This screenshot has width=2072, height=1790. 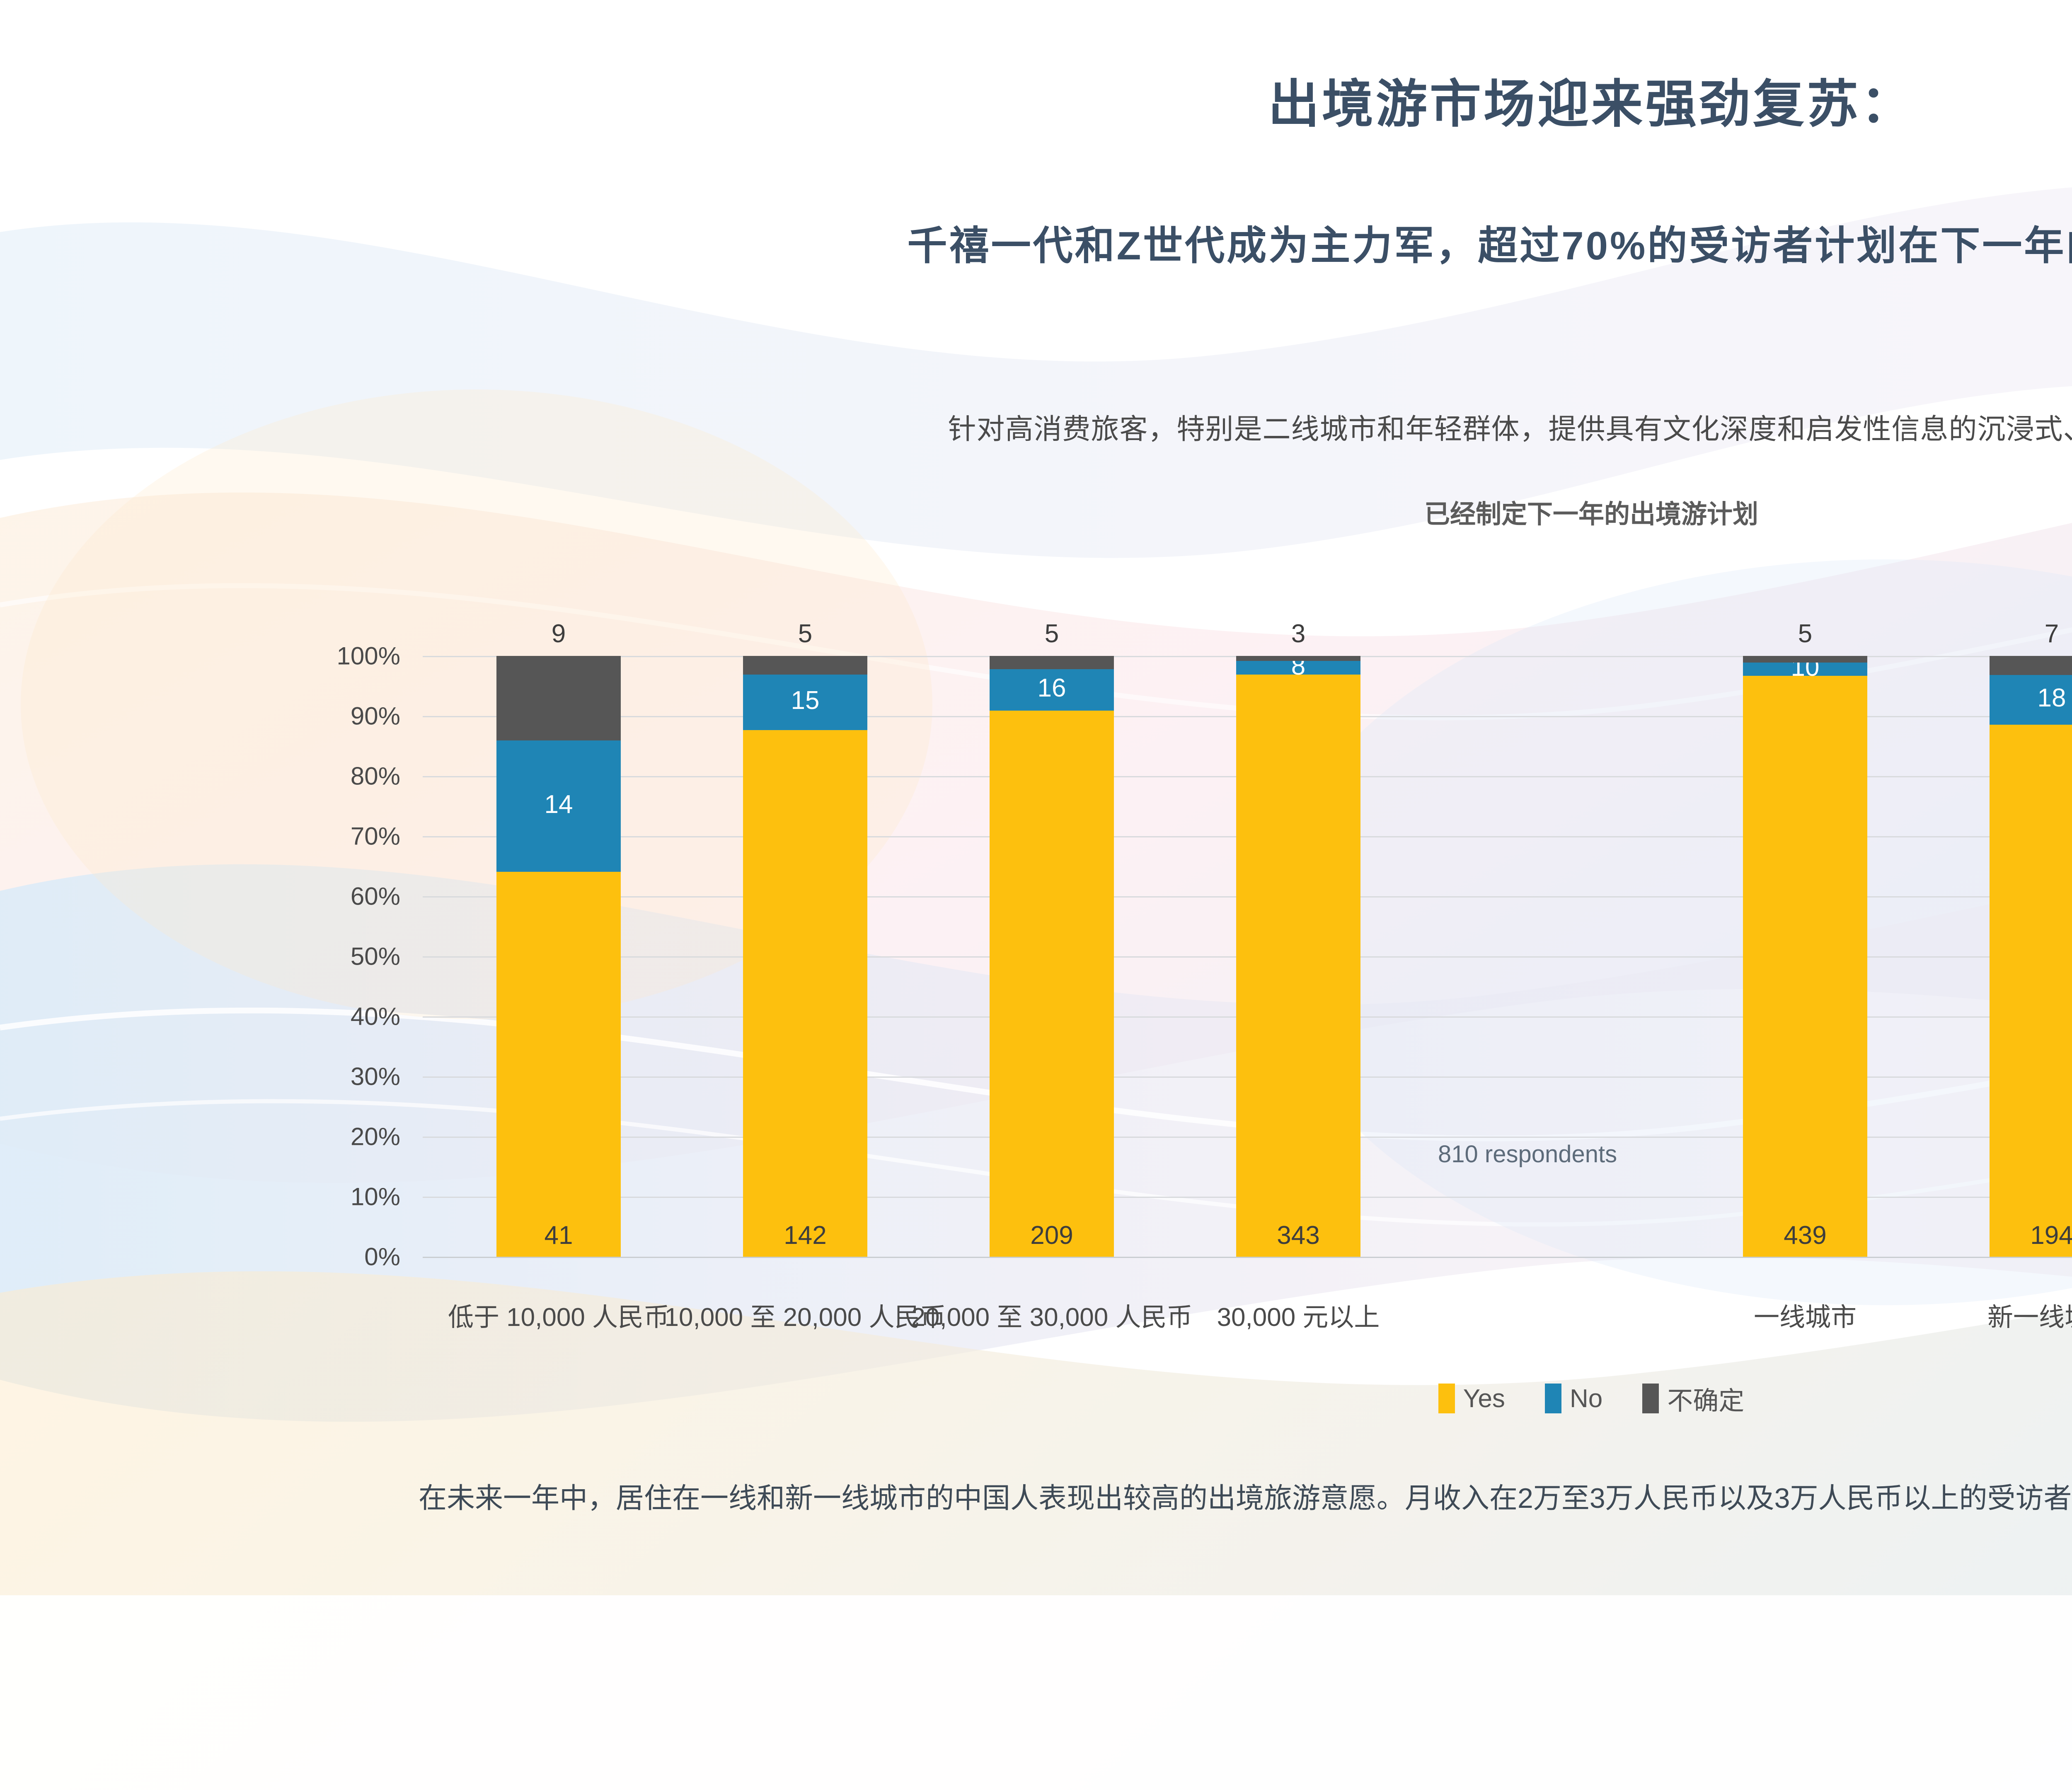 What do you see at coordinates (1247, 1257) in the screenshot?
I see `gridline` at bounding box center [1247, 1257].